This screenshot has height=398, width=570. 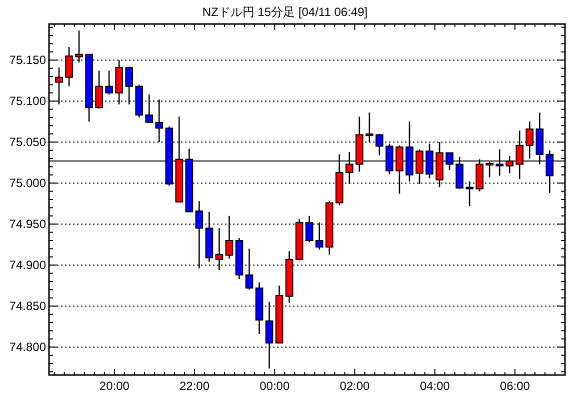 What do you see at coordinates (515, 386) in the screenshot?
I see `x-tick-label: 06:00` at bounding box center [515, 386].